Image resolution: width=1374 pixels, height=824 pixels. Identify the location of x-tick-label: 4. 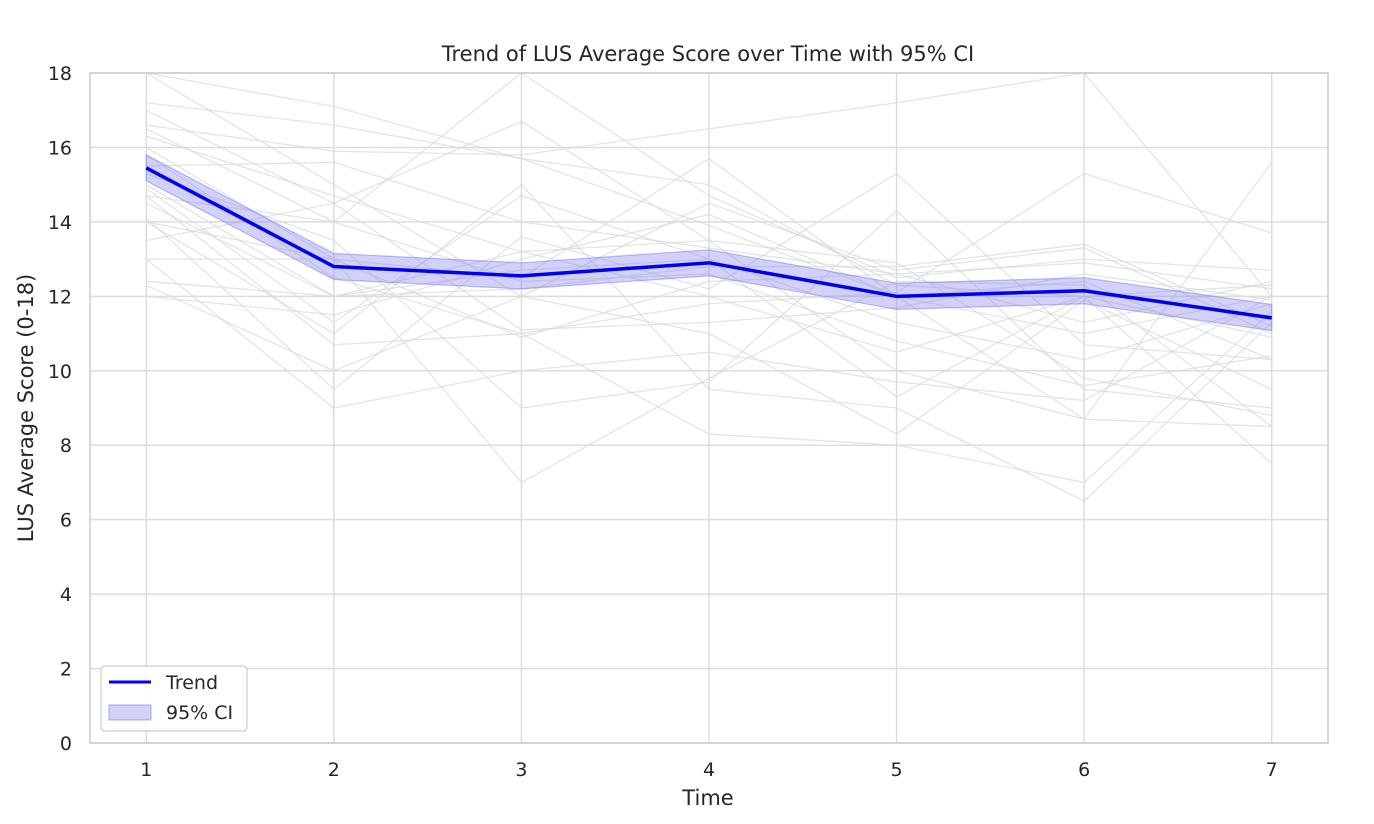
(709, 770).